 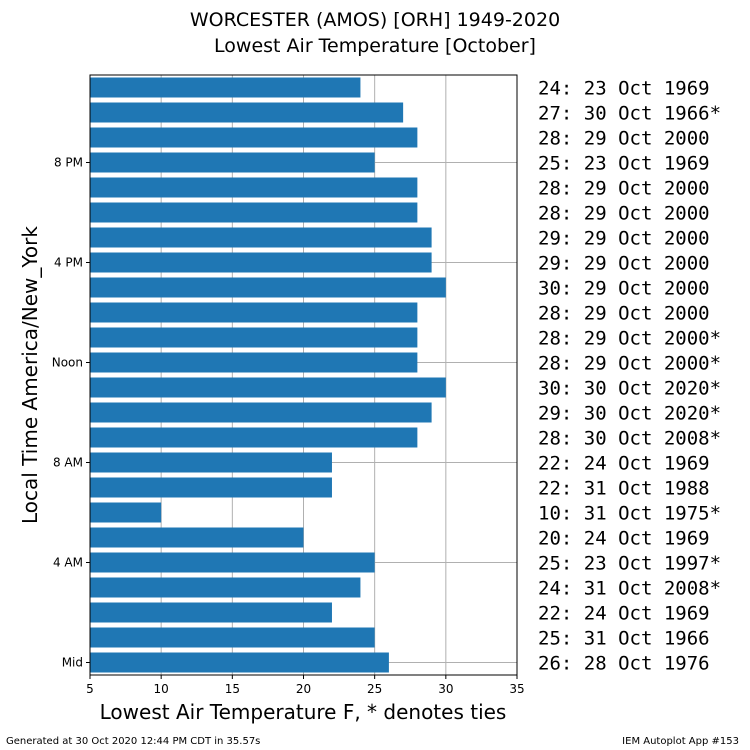 What do you see at coordinates (624, 664) in the screenshot?
I see `bar-annotation: 26: 28 Oct 1976` at bounding box center [624, 664].